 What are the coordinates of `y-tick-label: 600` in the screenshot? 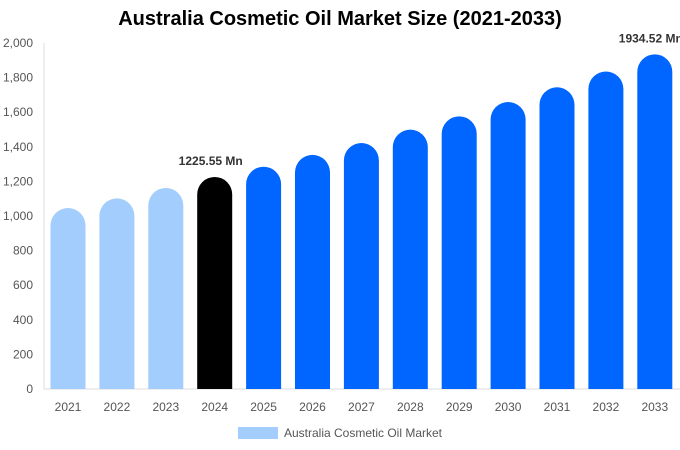 It's located at (23, 285).